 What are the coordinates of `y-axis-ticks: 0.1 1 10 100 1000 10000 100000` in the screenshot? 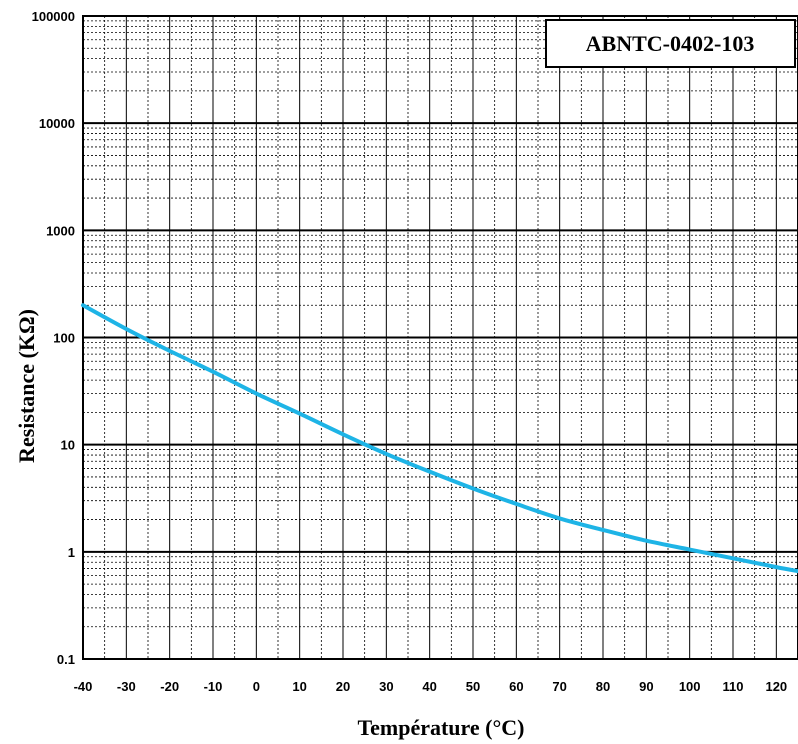 It's located at (53, 338).